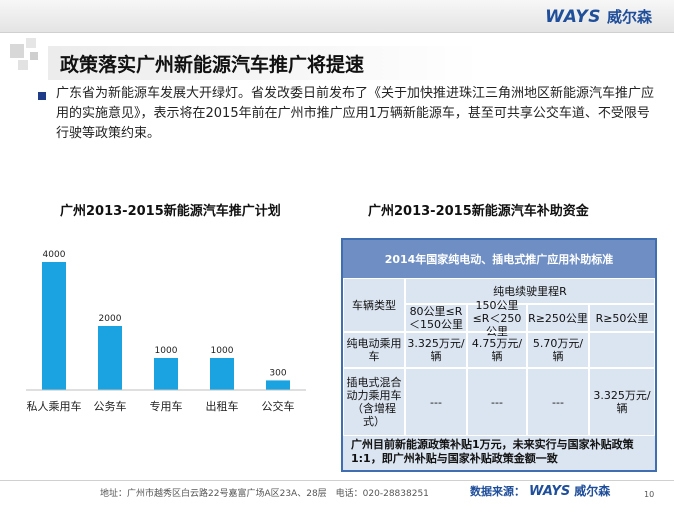  Describe the element at coordinates (42, 96) in the screenshot. I see `bullet-square-icon` at that location.